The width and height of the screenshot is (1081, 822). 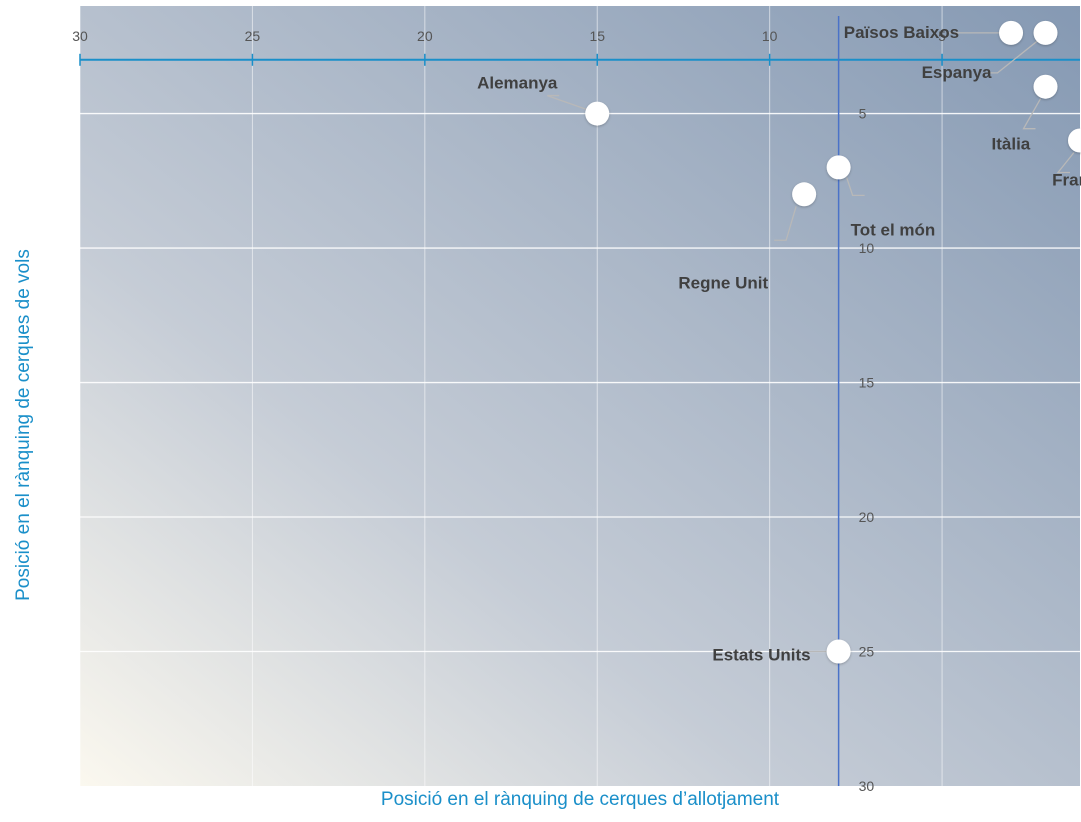 I want to click on data-label: Estats Units, so click(x=761, y=655).